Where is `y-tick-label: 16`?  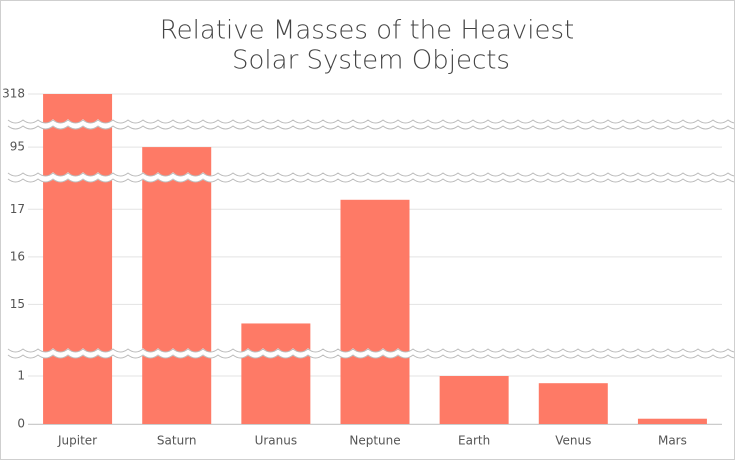
y-tick-label: 16 is located at coordinates (17, 256).